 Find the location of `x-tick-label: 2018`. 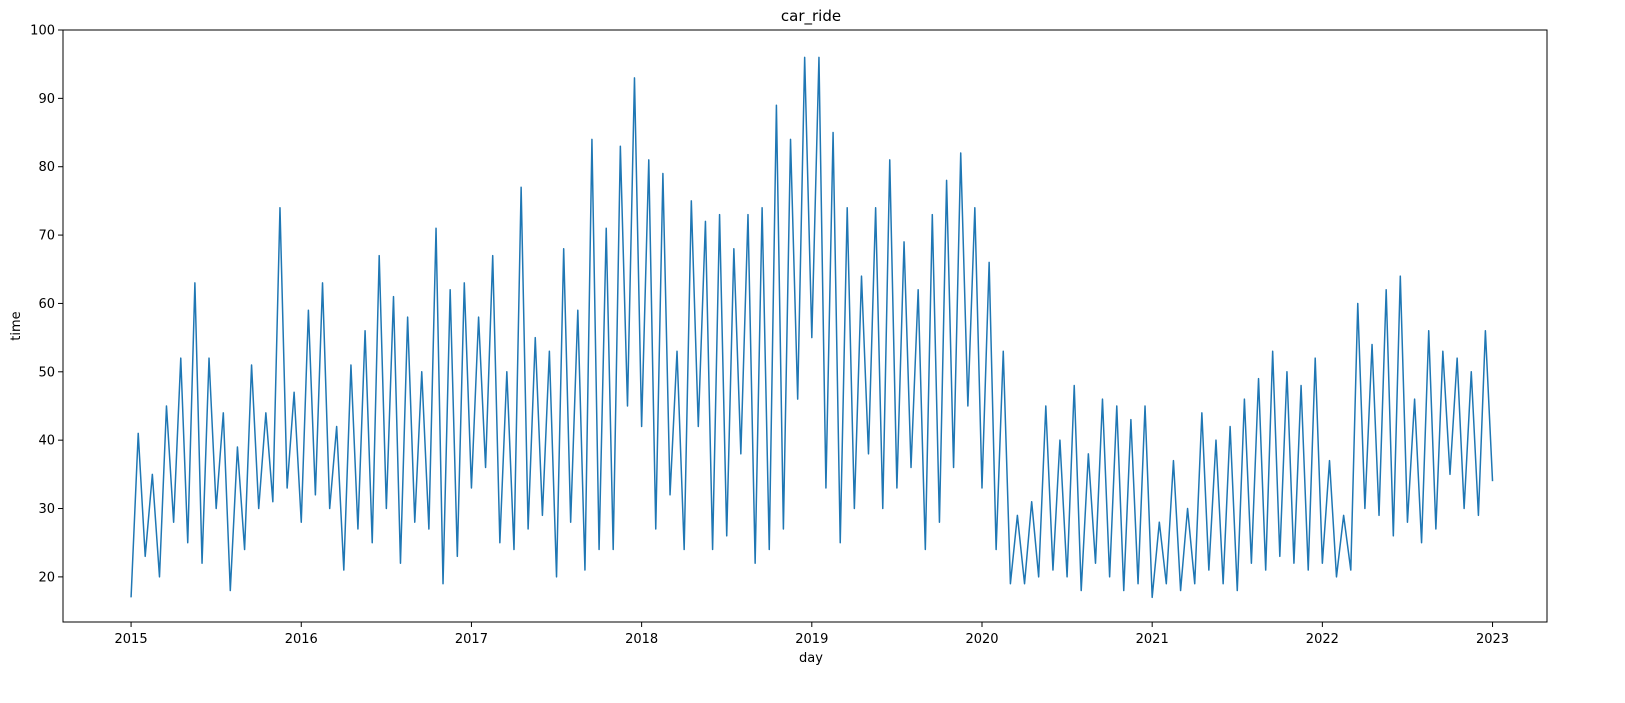

x-tick-label: 2018 is located at coordinates (641, 639).